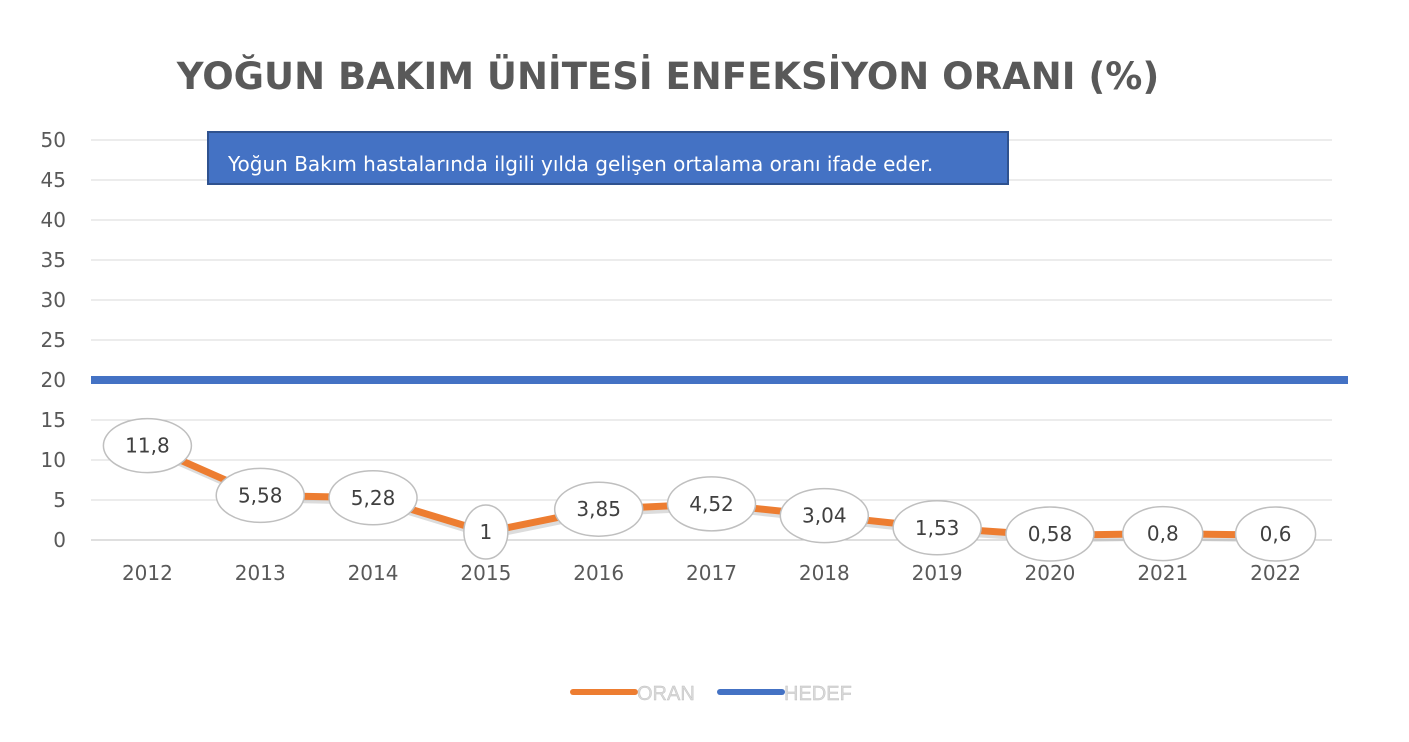 The width and height of the screenshot is (1409, 742). Describe the element at coordinates (53, 380) in the screenshot. I see `y-tick-label: 20` at that location.